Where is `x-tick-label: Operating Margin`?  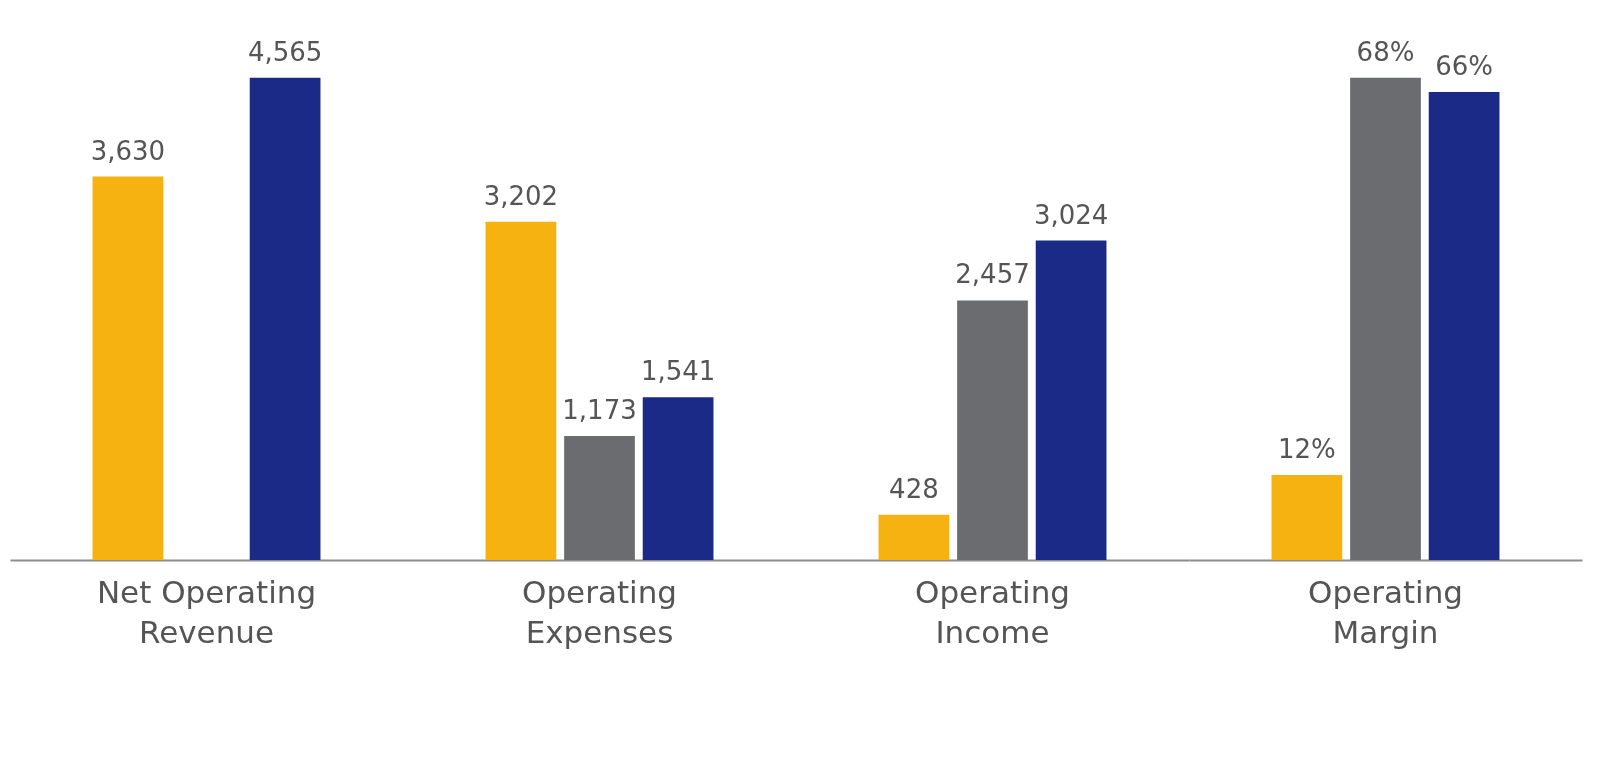
x-tick-label: Operating Margin is located at coordinates (1385, 611).